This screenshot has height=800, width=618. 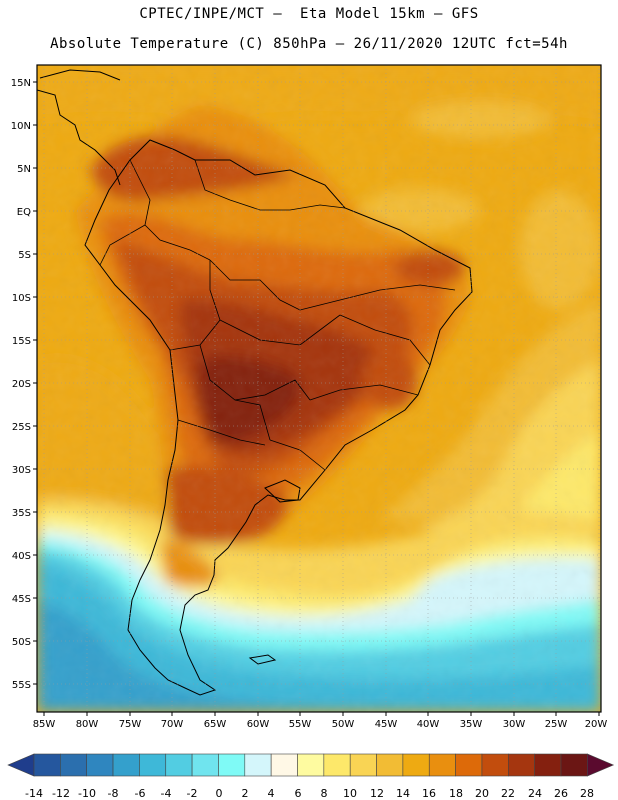 I want to click on lon-label: 20W, so click(x=596, y=724).